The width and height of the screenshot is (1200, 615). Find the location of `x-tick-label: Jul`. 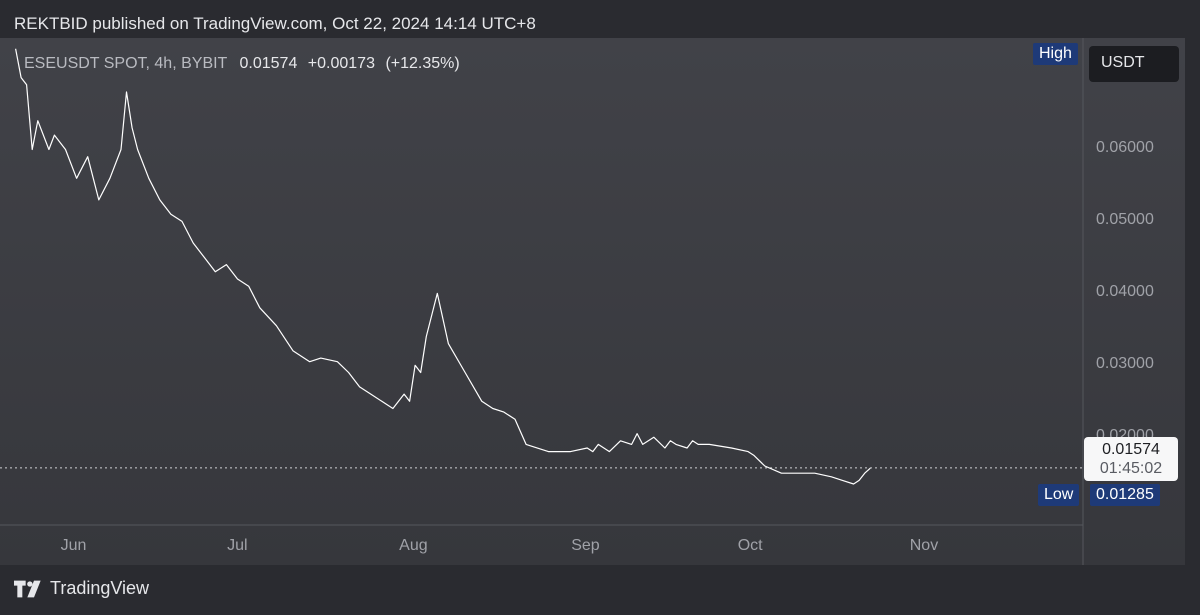

x-tick-label: Jul is located at coordinates (237, 545).